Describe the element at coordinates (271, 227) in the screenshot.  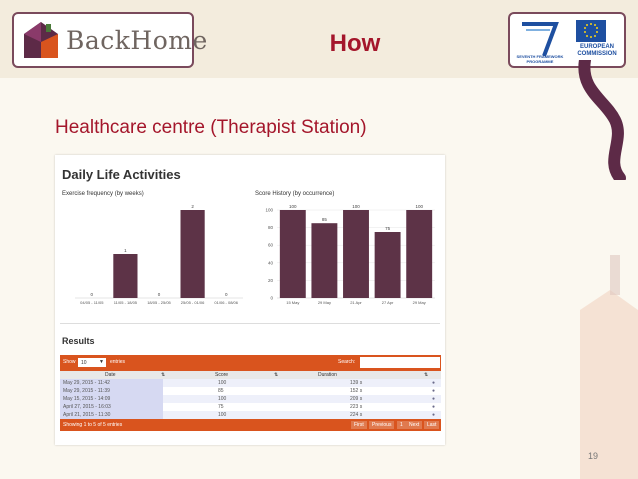
I see `y-tick-label: 80` at that location.